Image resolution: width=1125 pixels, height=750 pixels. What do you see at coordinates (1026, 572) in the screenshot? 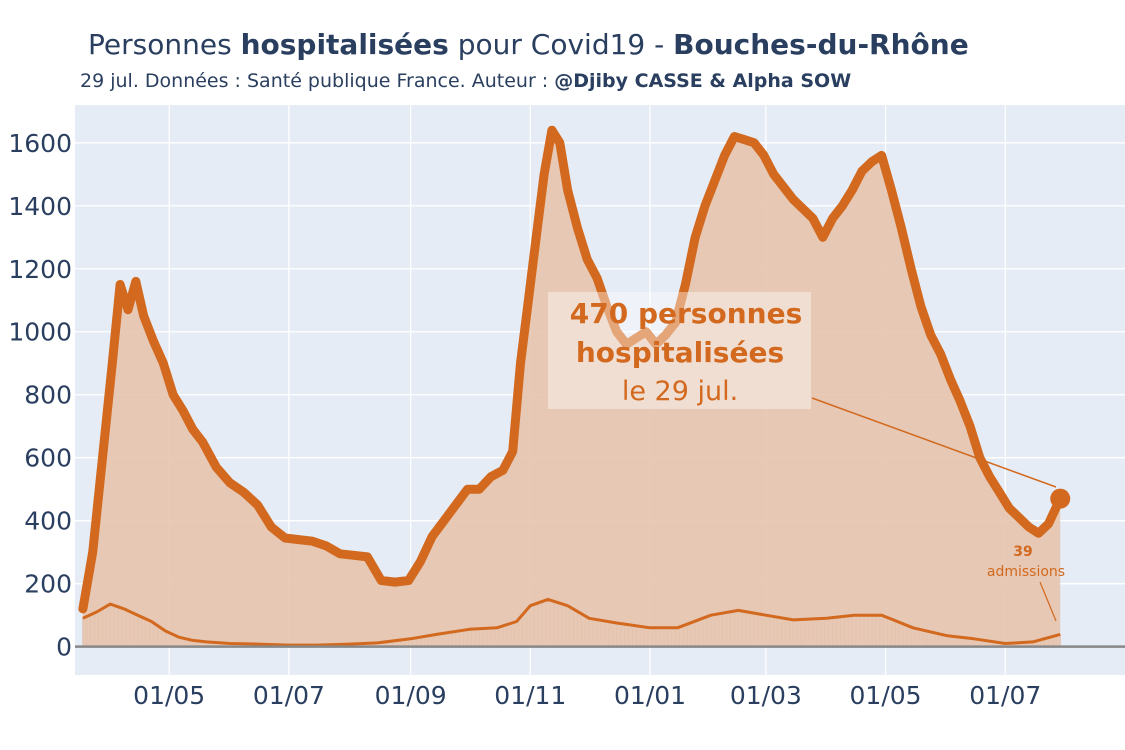
I see `admissions-label: admissions` at bounding box center [1026, 572].